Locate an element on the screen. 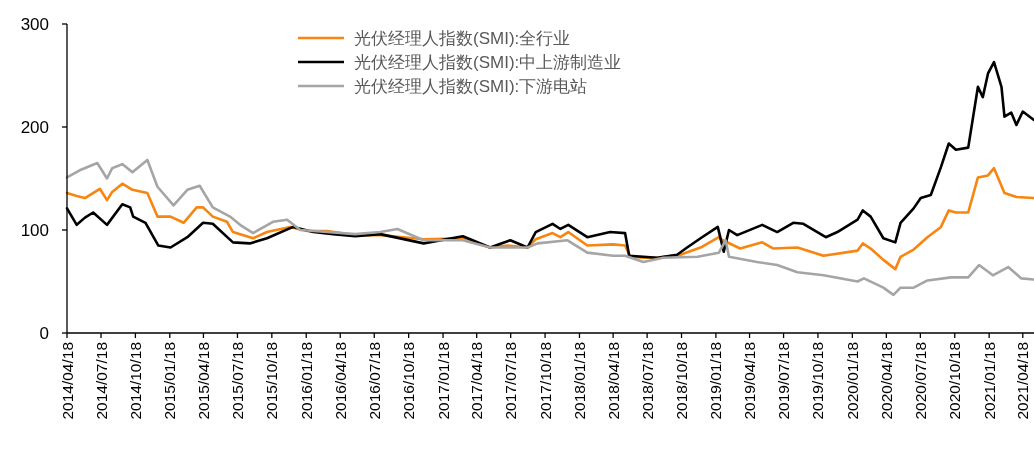  x-tick-label: 2019/04/18 is located at coordinates (750, 381).